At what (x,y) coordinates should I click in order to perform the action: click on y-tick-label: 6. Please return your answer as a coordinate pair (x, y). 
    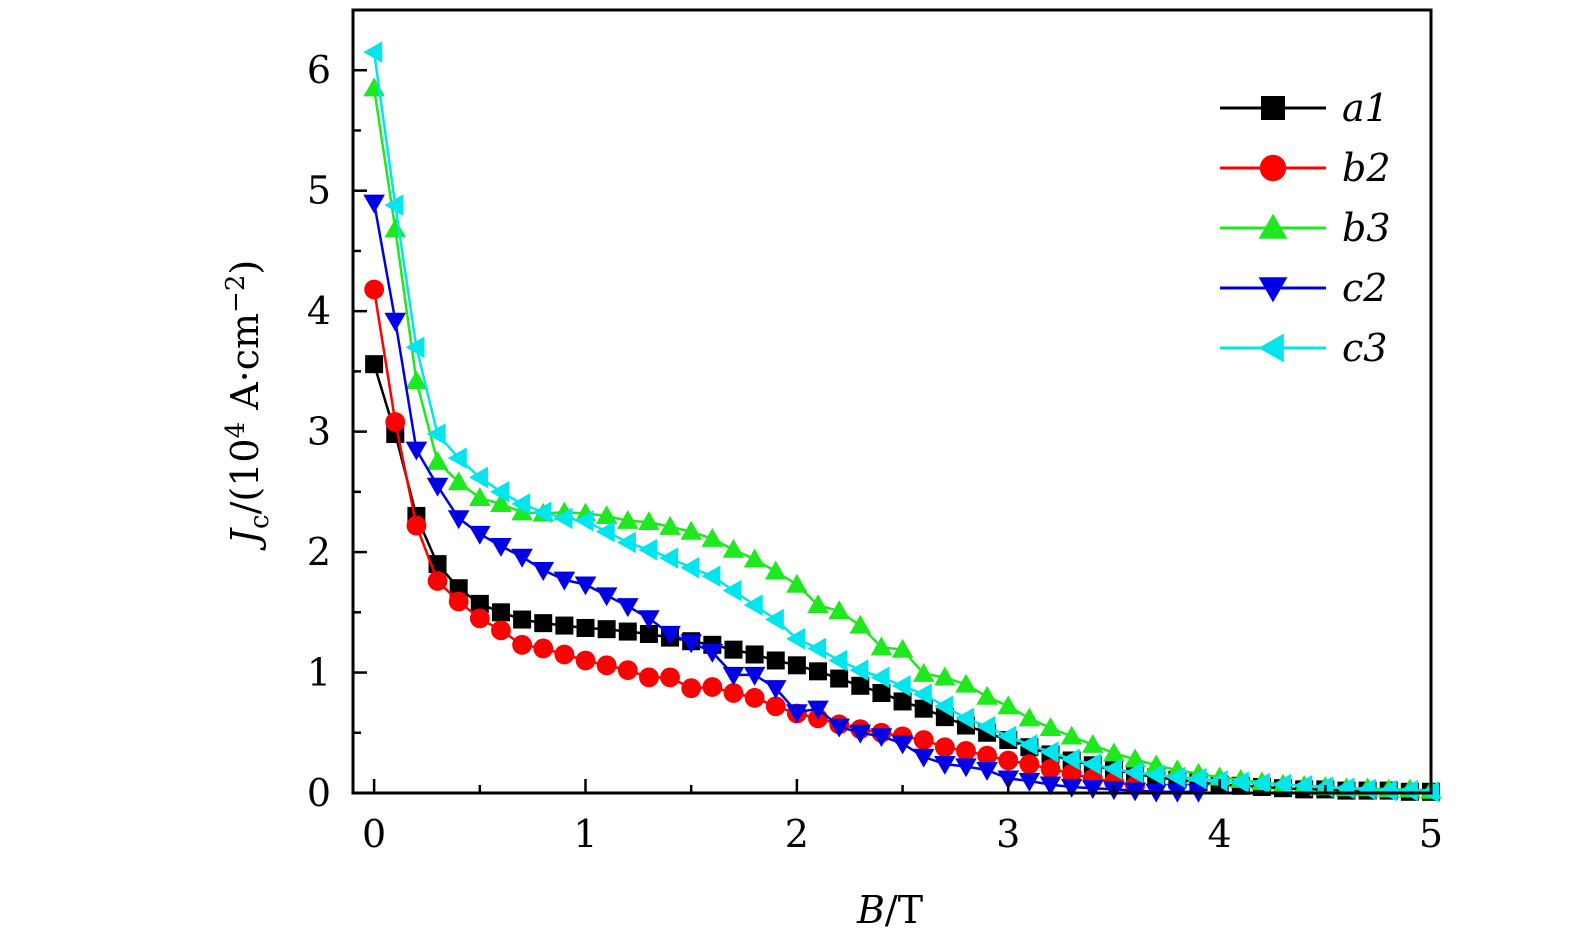
    Looking at the image, I should click on (319, 70).